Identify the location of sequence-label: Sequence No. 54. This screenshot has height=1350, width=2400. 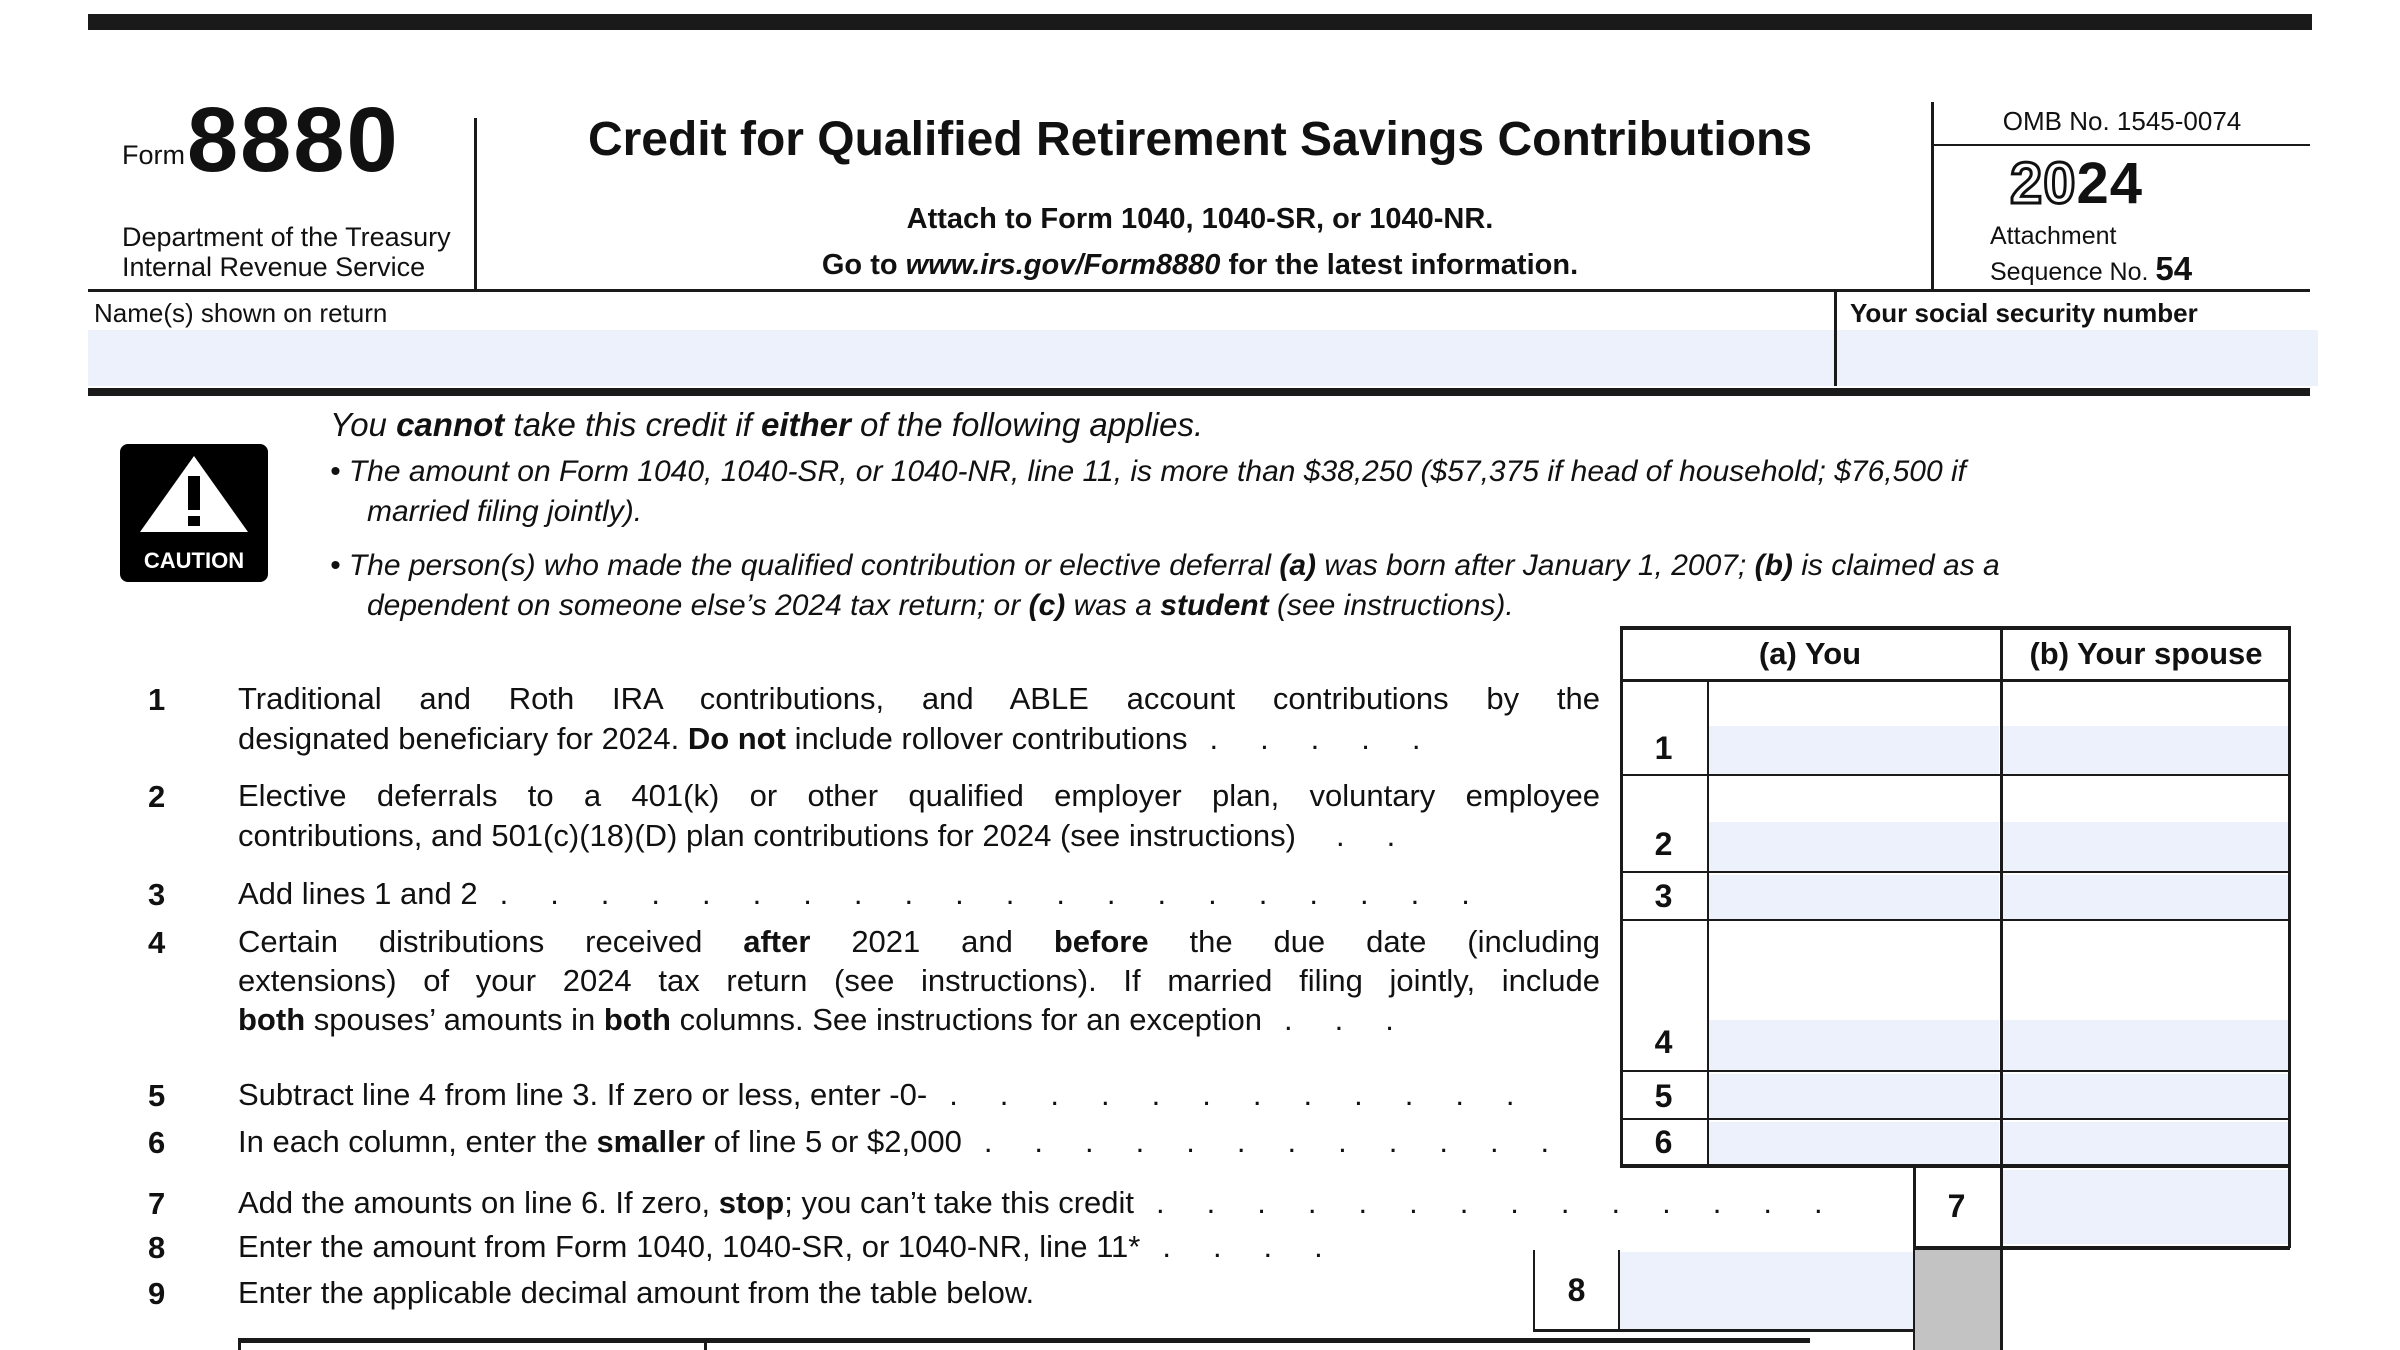
(2091, 268).